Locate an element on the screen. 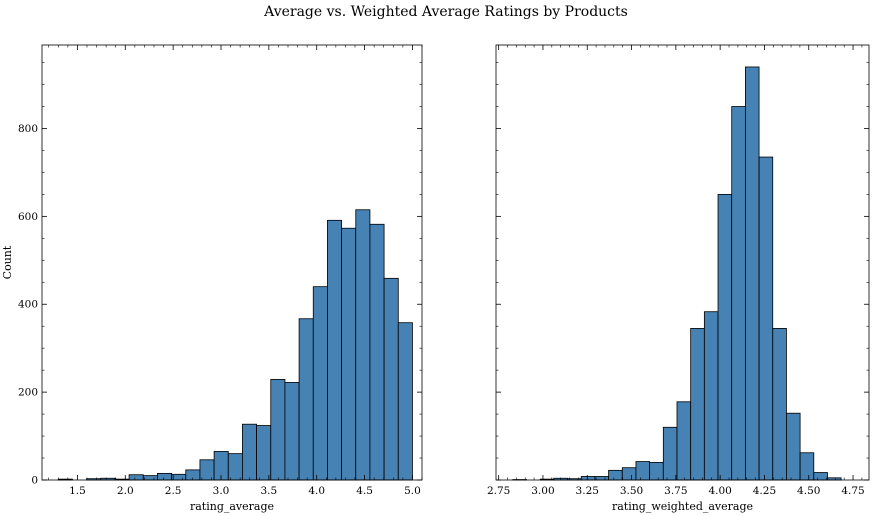  x-tick-label: 4.50 is located at coordinates (808, 491).